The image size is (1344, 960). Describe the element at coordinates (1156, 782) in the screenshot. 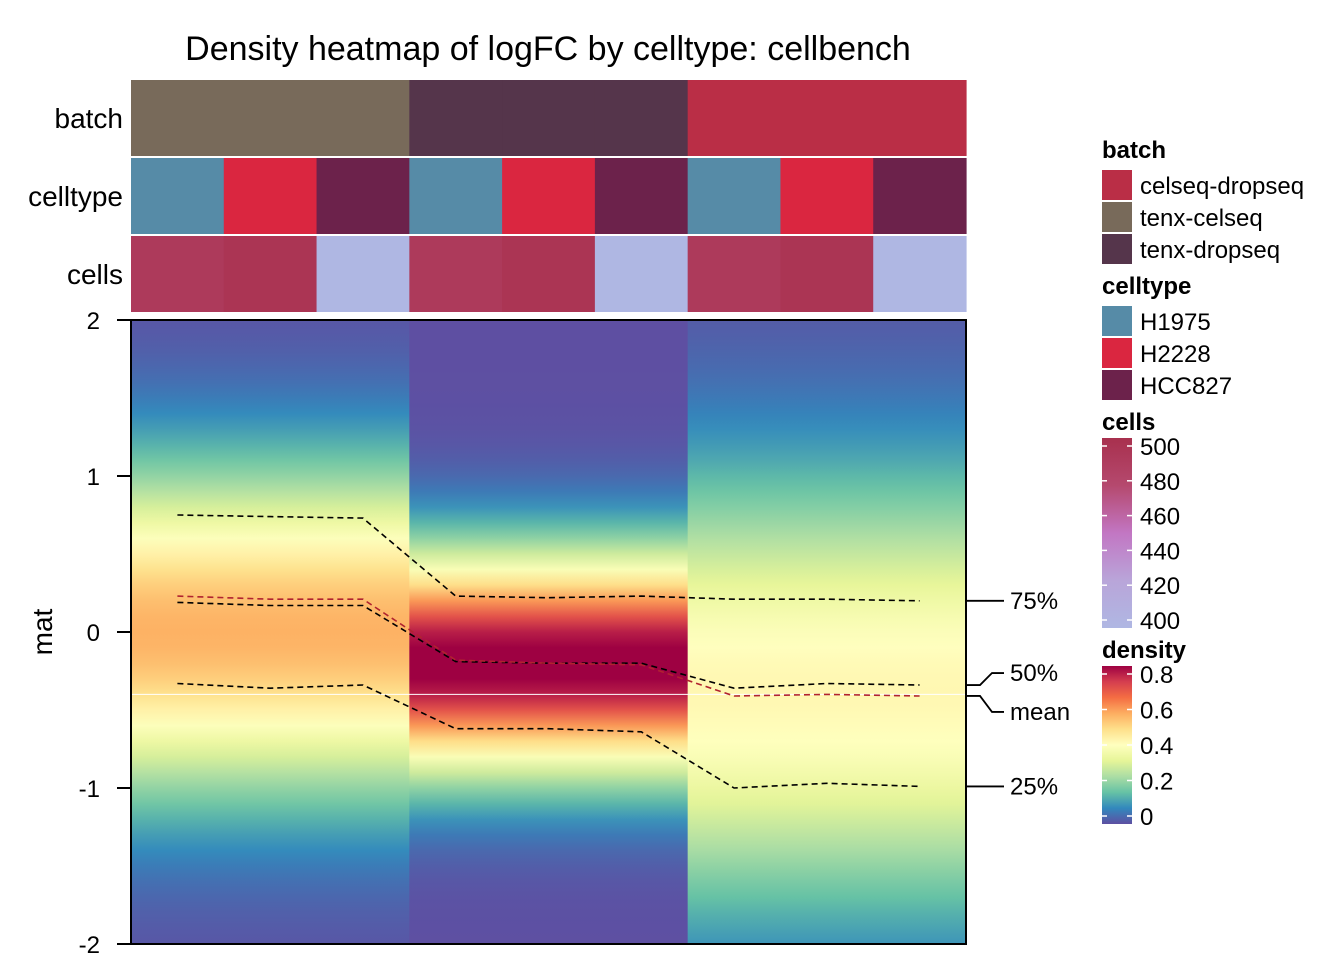

I see `legend-label-density: 0.2` at that location.